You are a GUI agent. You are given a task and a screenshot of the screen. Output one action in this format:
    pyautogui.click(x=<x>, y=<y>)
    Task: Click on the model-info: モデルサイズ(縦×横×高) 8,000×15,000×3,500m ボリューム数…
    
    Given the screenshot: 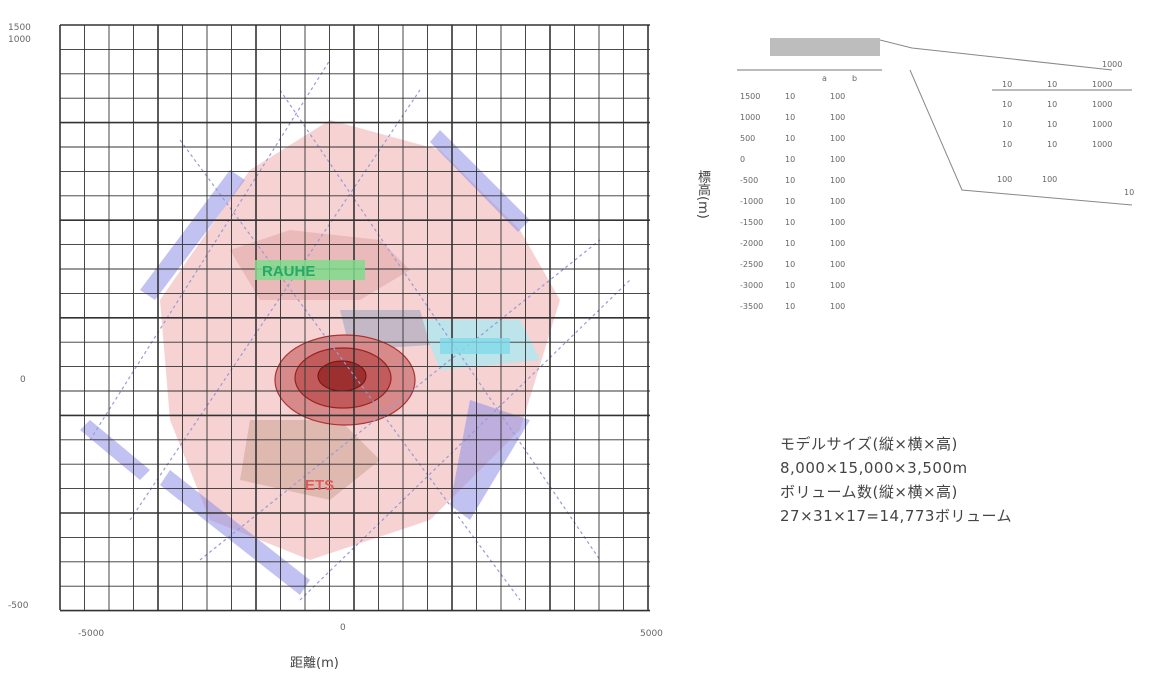 What is the action you would take?
    pyautogui.click(x=896, y=480)
    